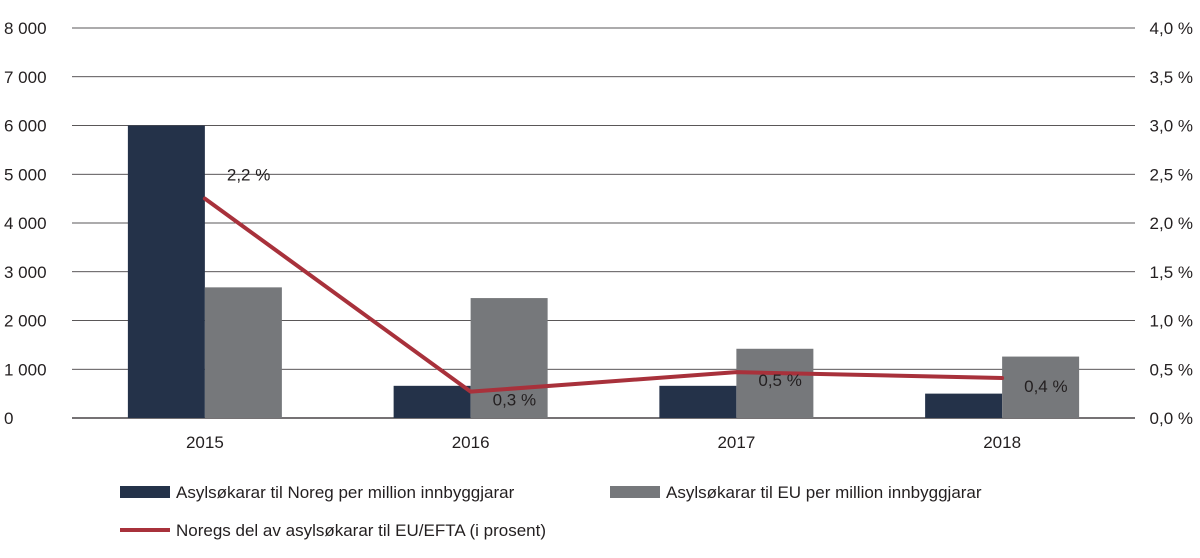 The width and height of the screenshot is (1200, 558). Describe the element at coordinates (248, 175) in the screenshot. I see `line-data-label: 2,2 %` at that location.